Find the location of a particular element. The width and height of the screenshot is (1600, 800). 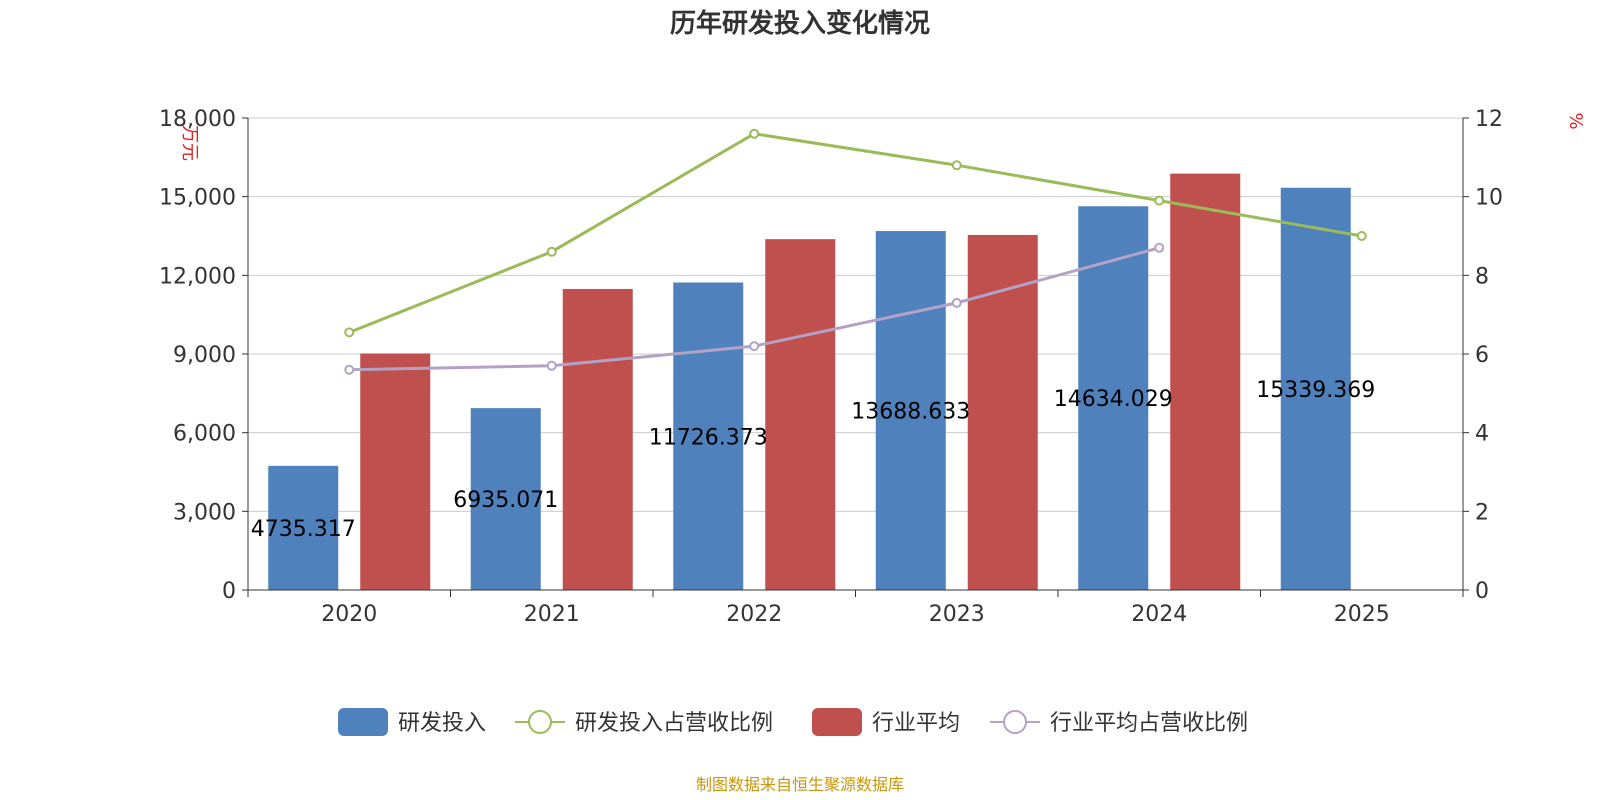

bar-rd-2020 is located at coordinates (303, 527).